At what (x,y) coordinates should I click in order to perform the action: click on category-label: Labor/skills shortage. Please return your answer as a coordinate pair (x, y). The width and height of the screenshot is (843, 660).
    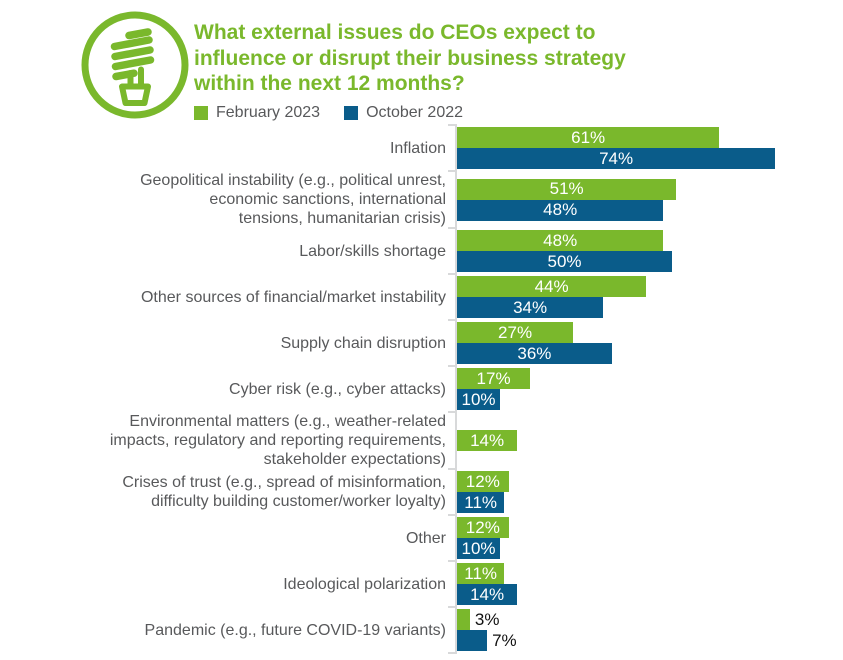
    Looking at the image, I should click on (372, 251).